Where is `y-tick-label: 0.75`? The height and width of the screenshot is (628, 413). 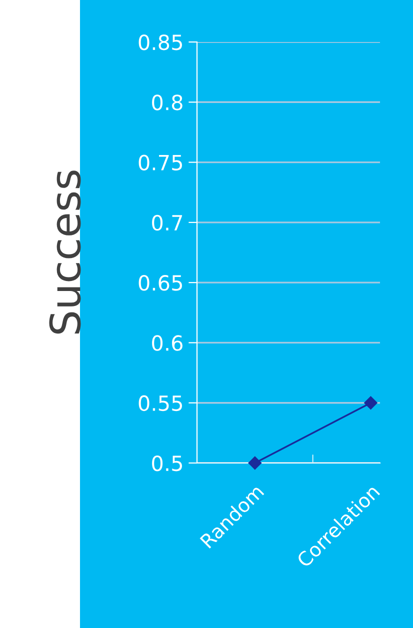 y-tick-label: 0.75 is located at coordinates (160, 162).